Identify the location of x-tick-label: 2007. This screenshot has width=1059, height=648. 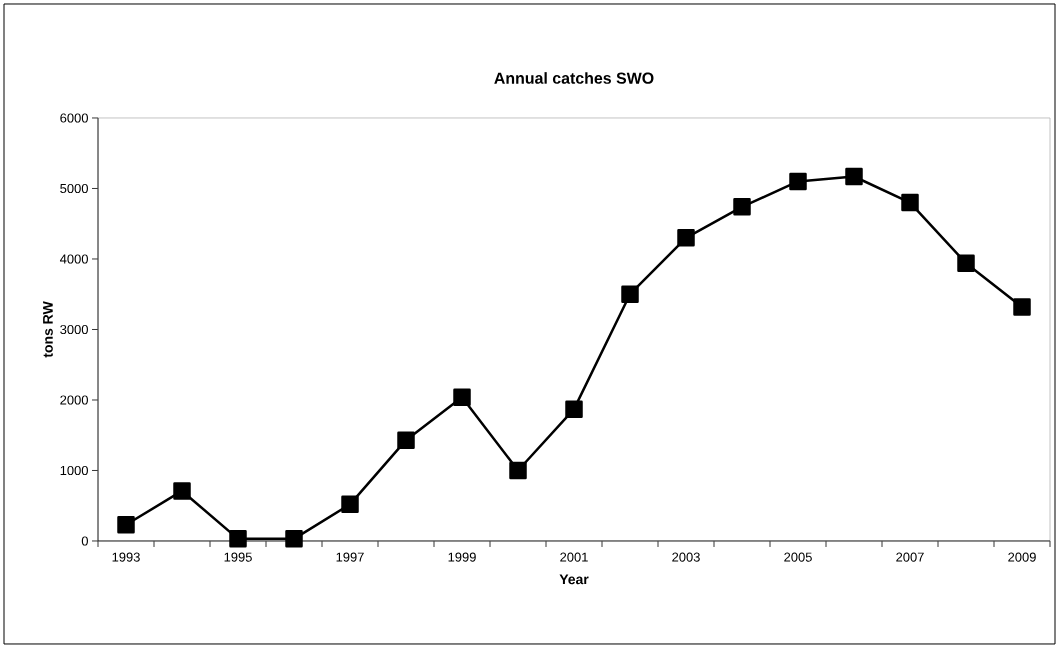
(910, 557).